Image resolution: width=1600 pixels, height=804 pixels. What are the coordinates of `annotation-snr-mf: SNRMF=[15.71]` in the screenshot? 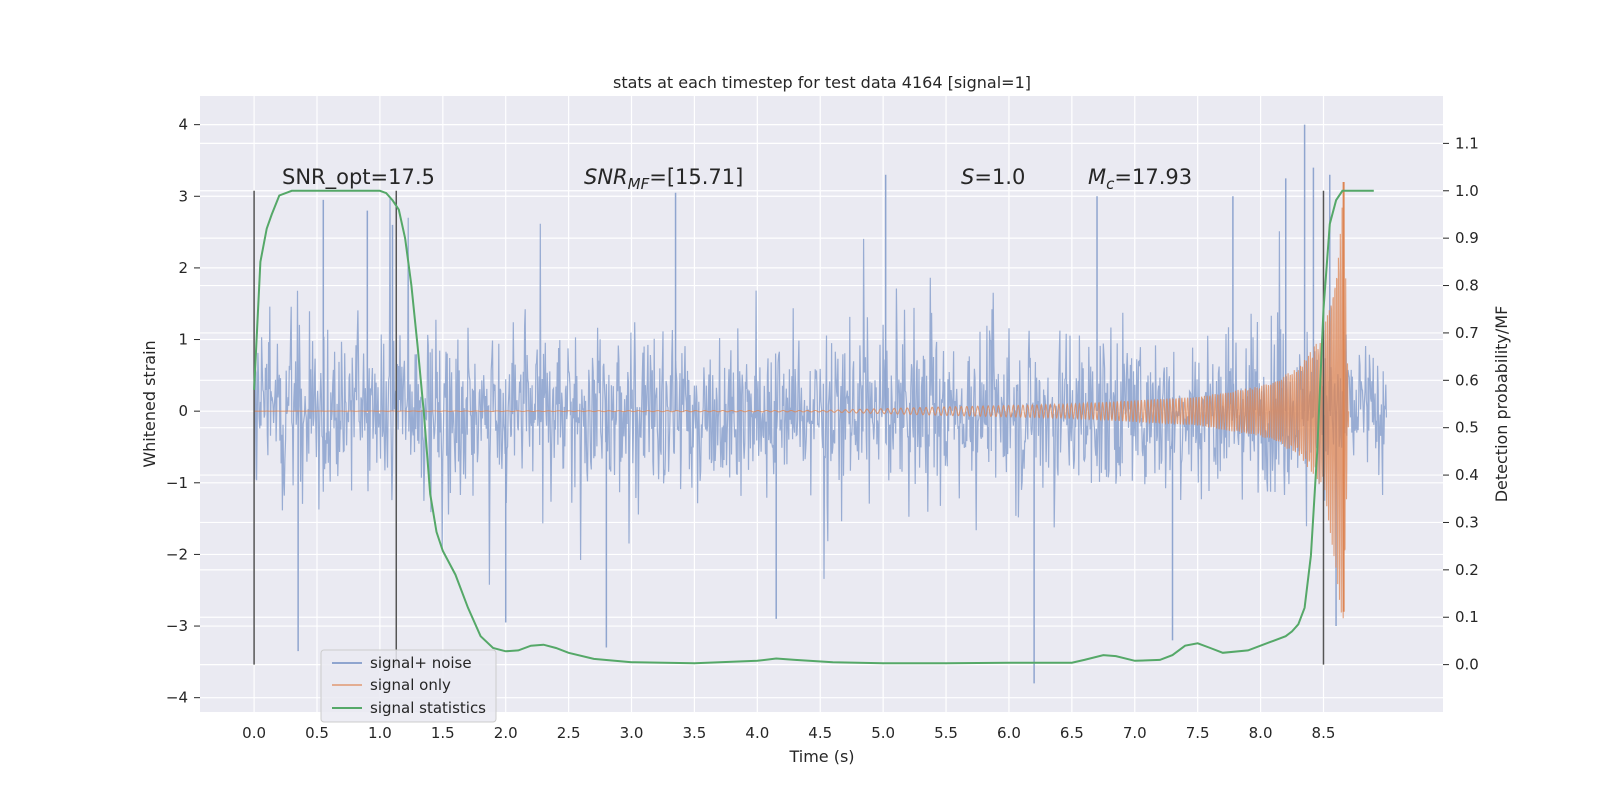 It's located at (663, 179).